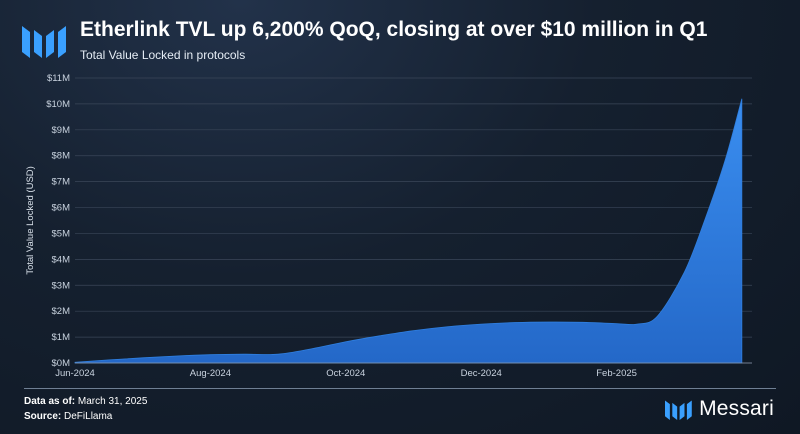 This screenshot has height=434, width=800. Describe the element at coordinates (400, 388) in the screenshot. I see `footer-divider` at that location.